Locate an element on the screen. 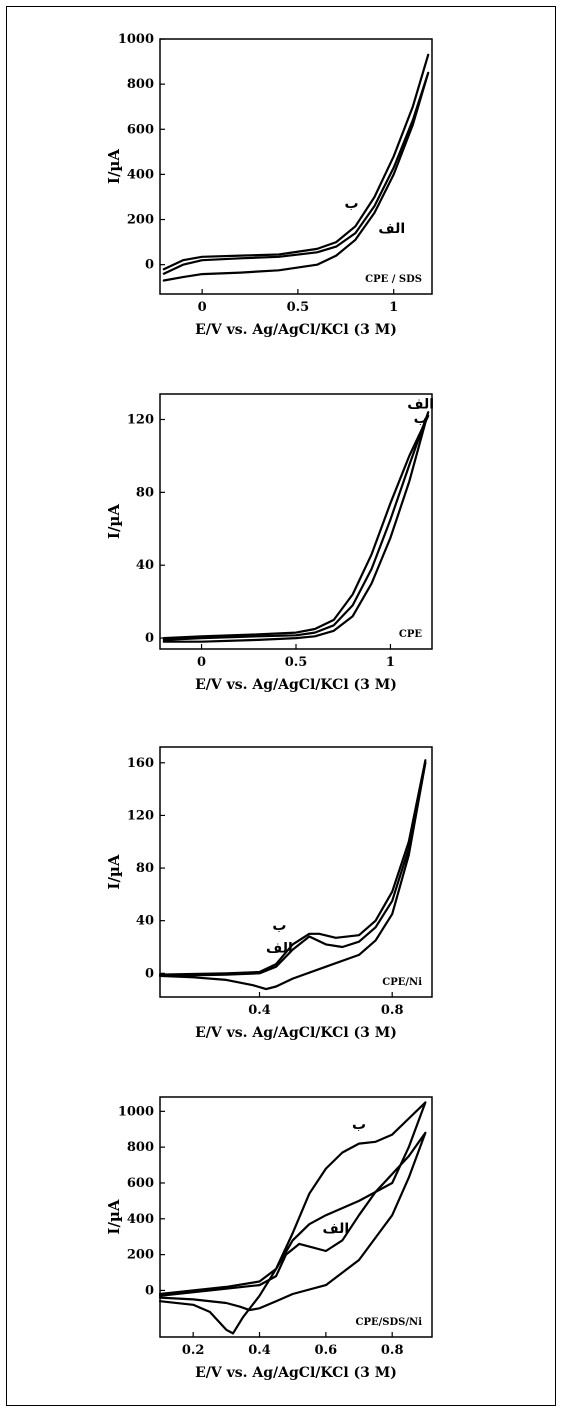 This screenshot has width=564, height=1412. panel-label: CPE is located at coordinates (410, 634).